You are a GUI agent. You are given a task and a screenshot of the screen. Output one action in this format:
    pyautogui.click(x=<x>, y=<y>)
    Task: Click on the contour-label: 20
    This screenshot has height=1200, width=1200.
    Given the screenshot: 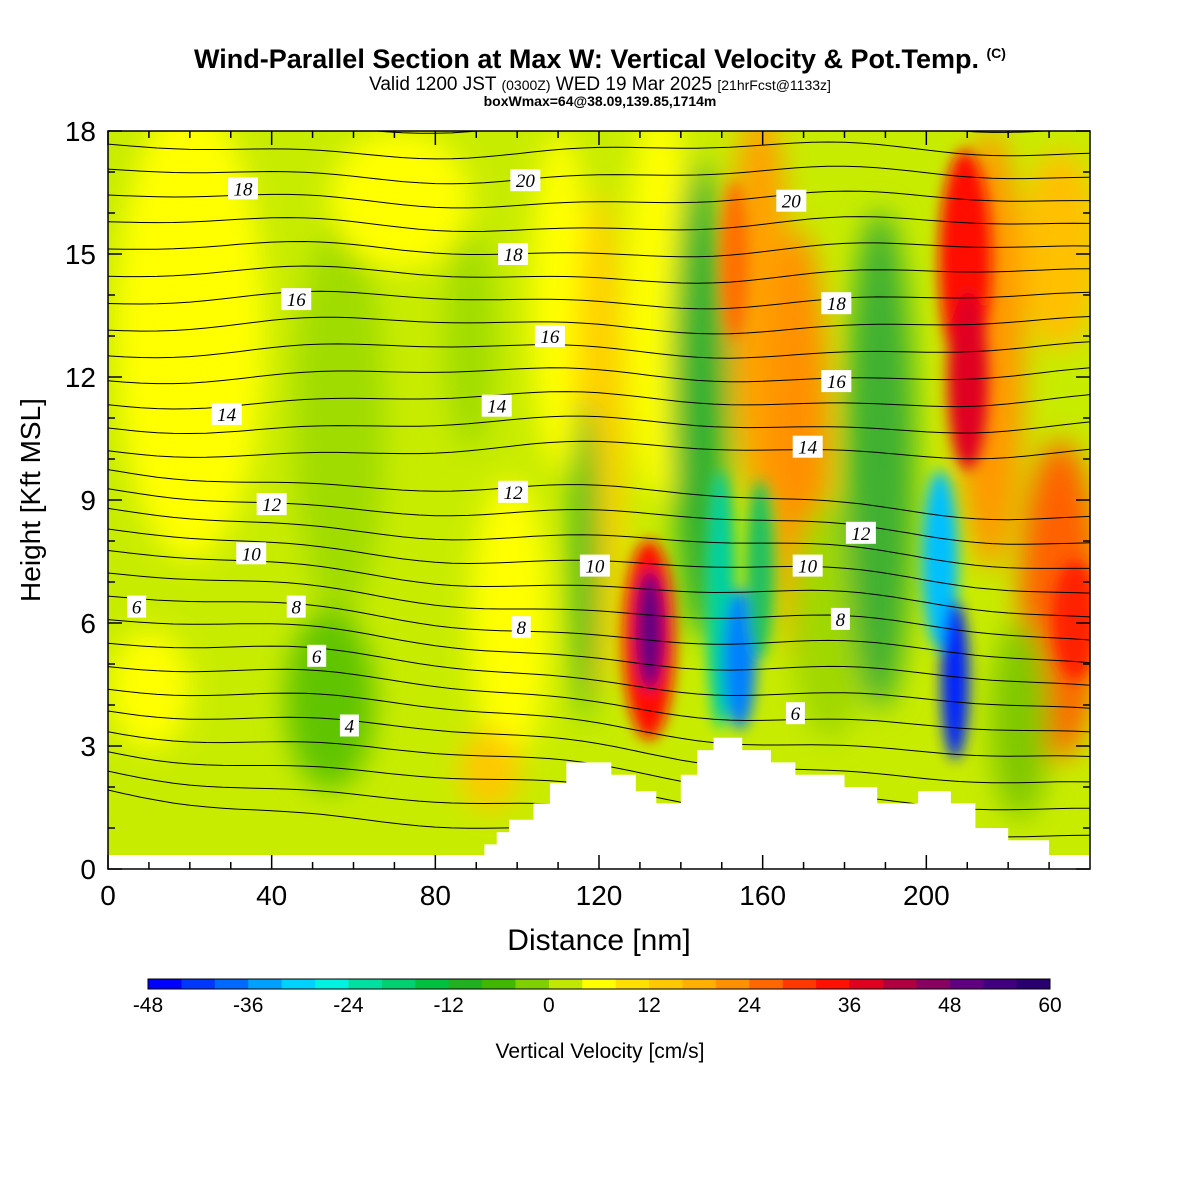 What is the action you would take?
    pyautogui.click(x=525, y=180)
    